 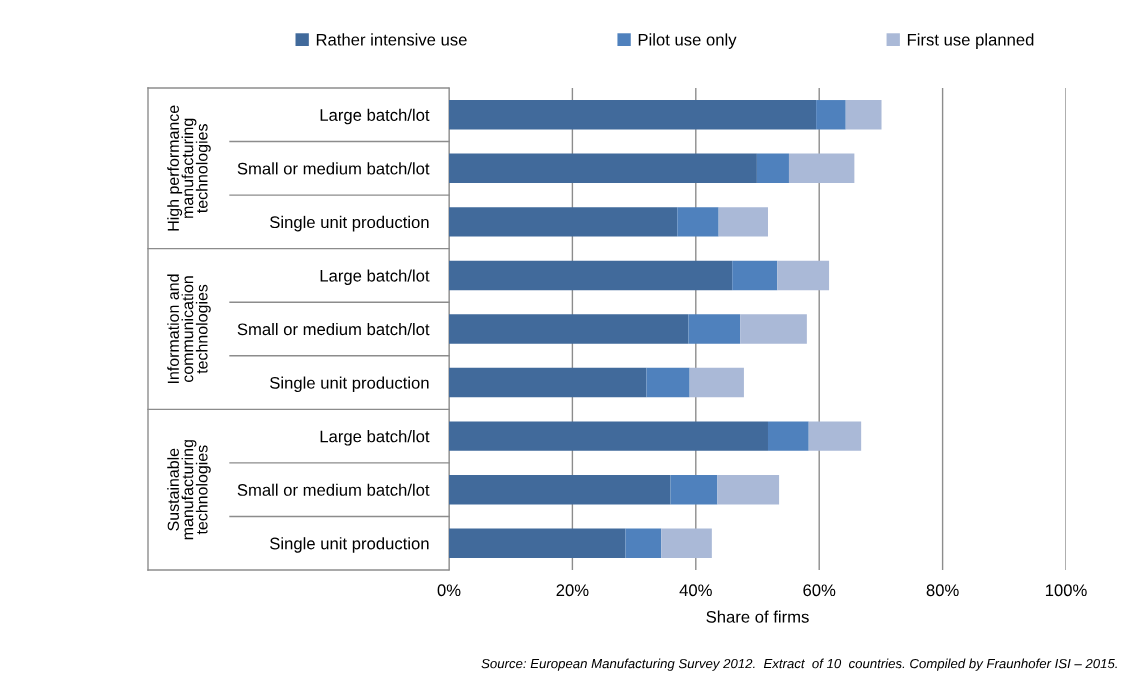 I want to click on x-axis-title: Share of firms, so click(x=757, y=616).